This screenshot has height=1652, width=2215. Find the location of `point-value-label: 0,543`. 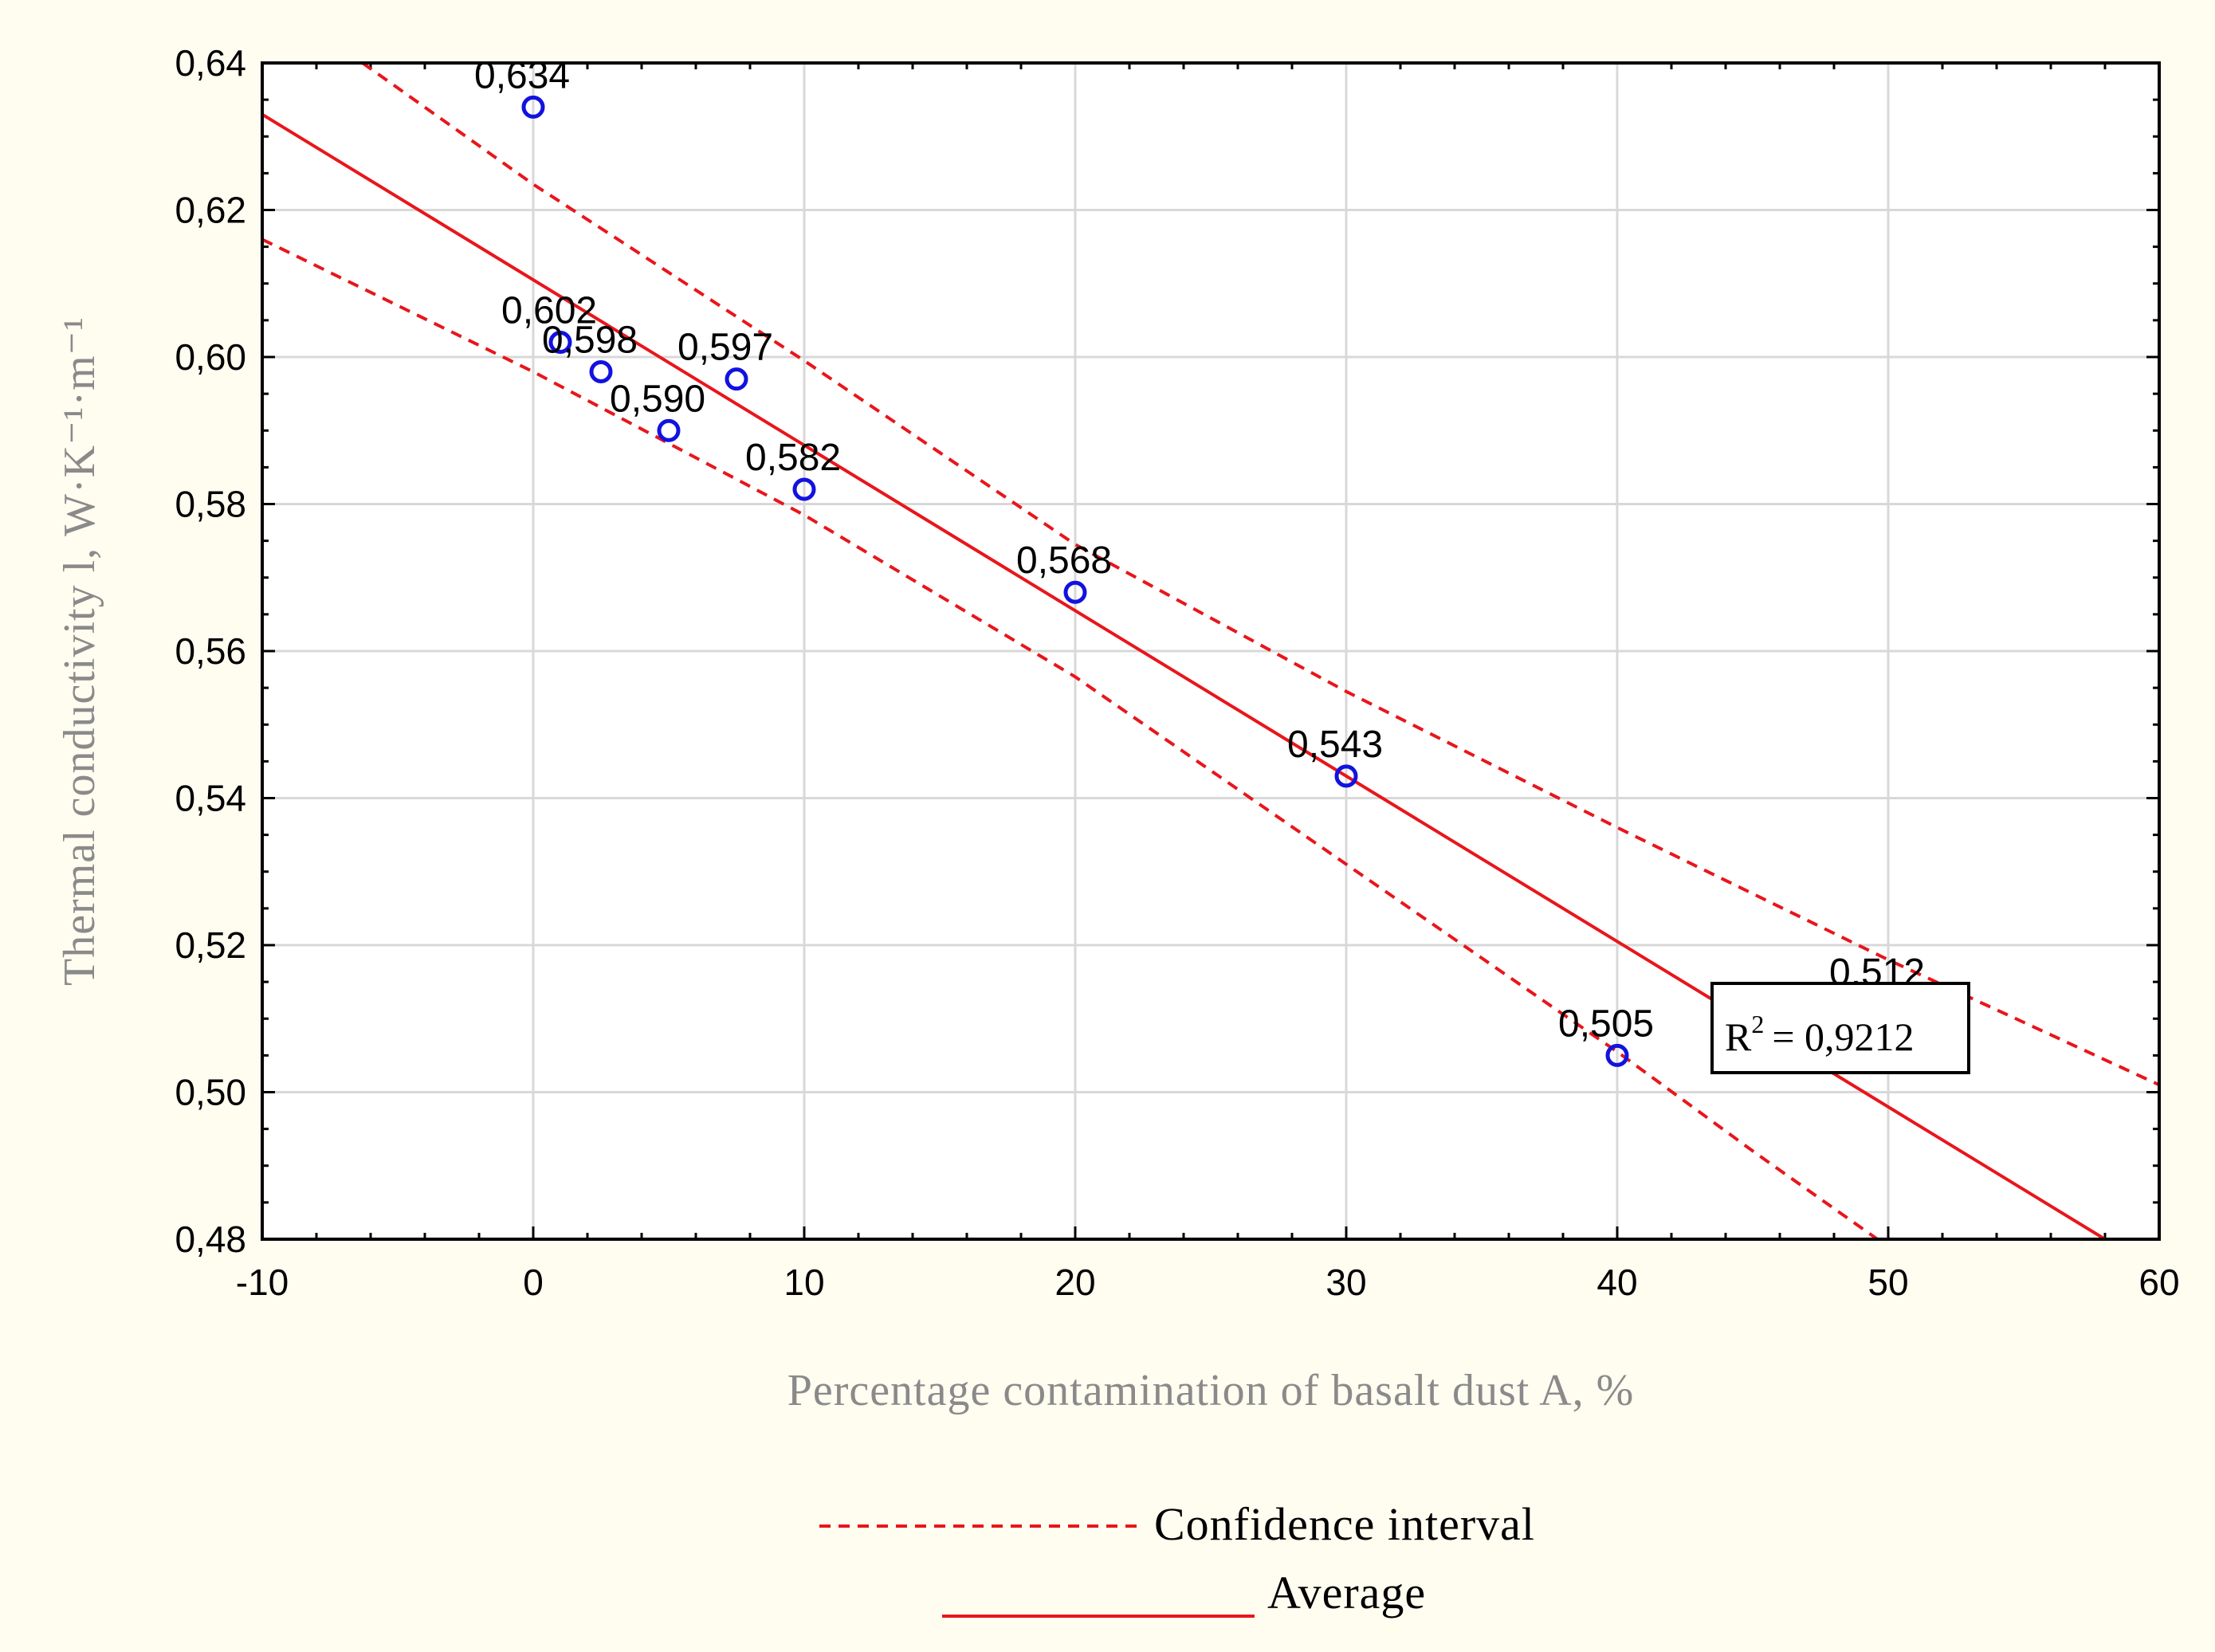

point-value-label: 0,543 is located at coordinates (1335, 745).